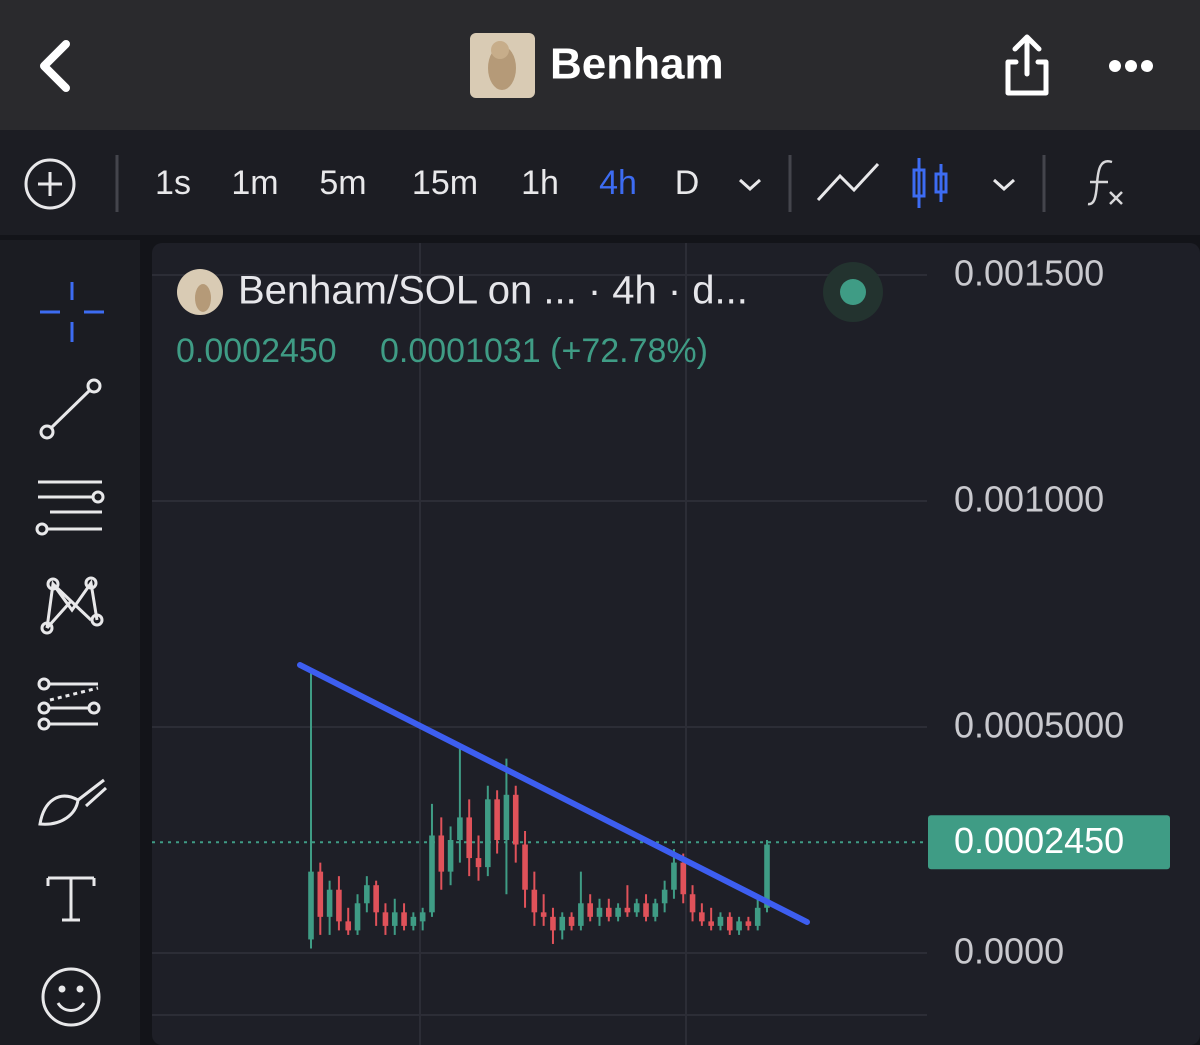 The image size is (1200, 1045). I want to click on indicators-button, so click(1105, 182).